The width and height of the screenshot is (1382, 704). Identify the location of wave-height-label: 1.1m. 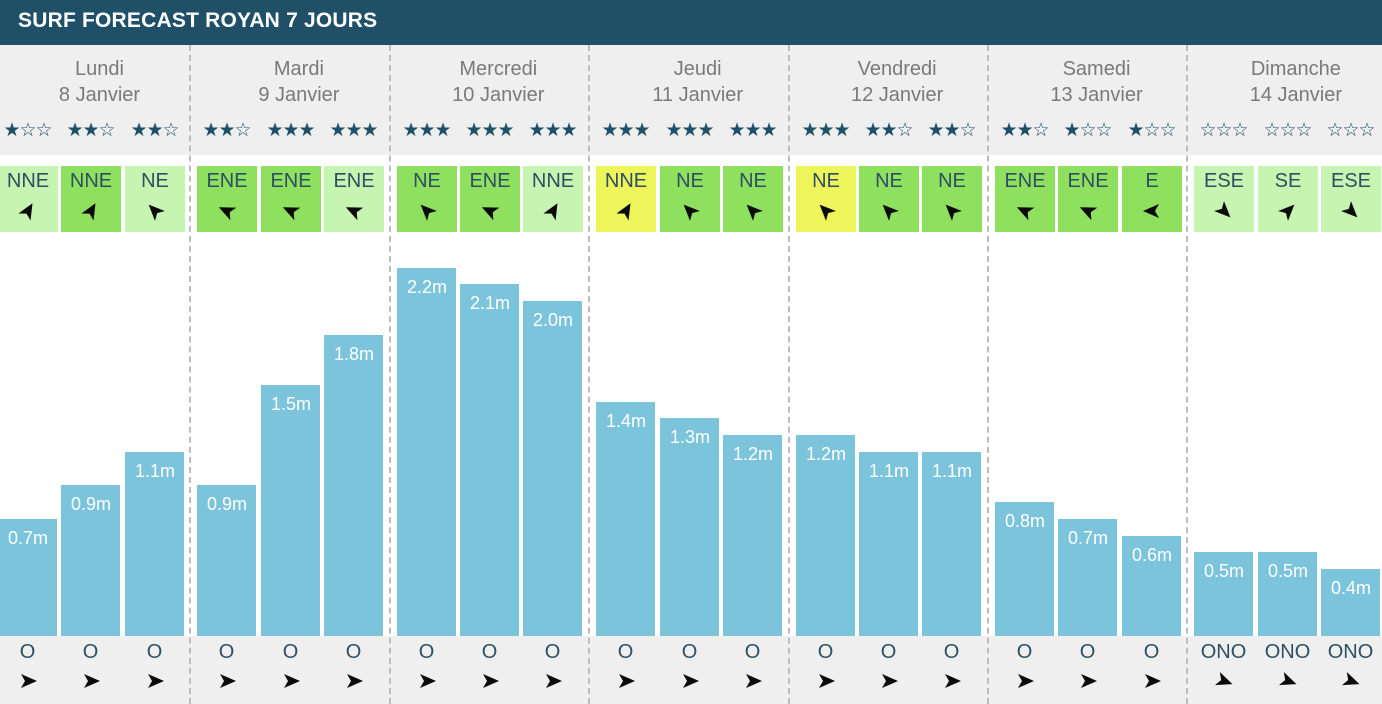
(952, 470).